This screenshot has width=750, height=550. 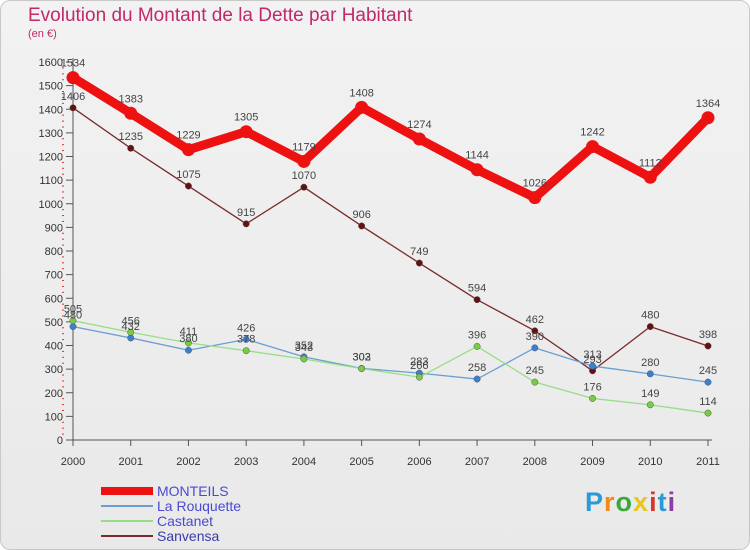 What do you see at coordinates (188, 462) in the screenshot?
I see `x-tick-label: 2002` at bounding box center [188, 462].